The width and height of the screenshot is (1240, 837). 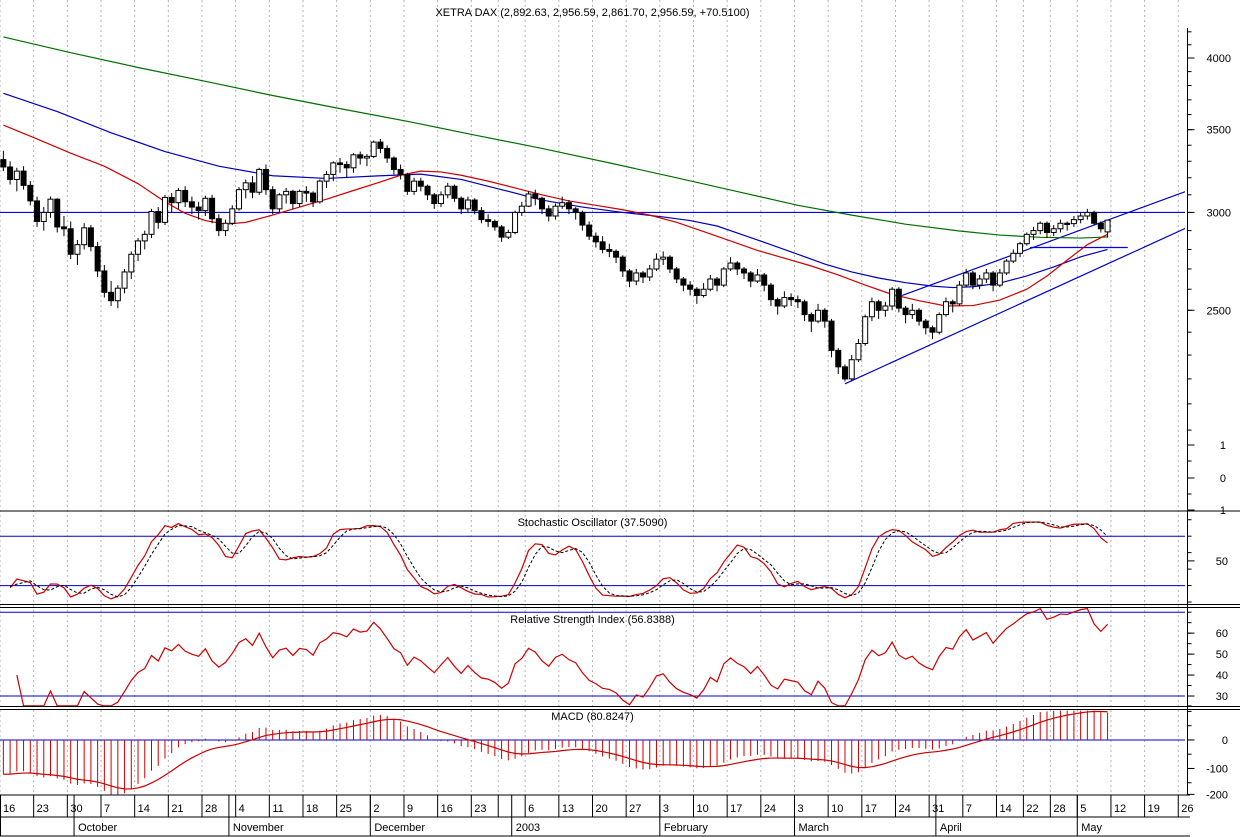 I want to click on rsi-axis-label: 30, so click(x=1222, y=697).